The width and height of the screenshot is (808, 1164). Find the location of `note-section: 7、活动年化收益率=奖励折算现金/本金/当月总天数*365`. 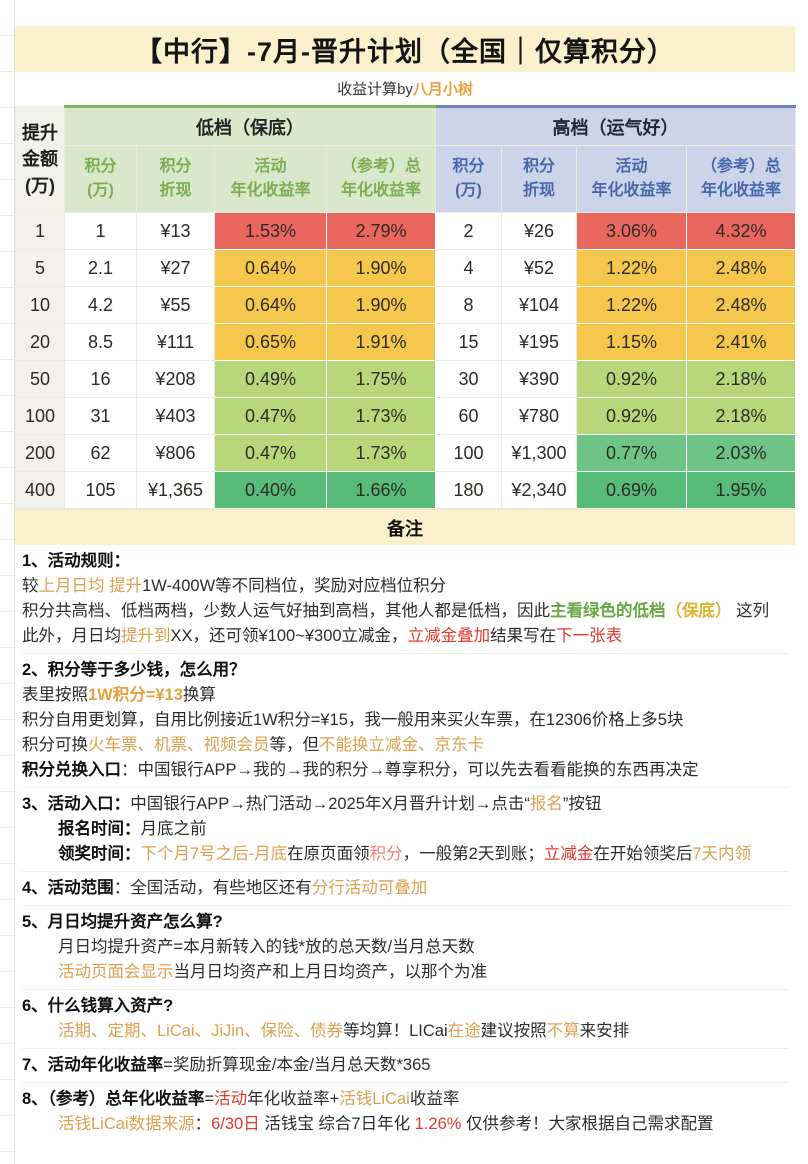

note-section: 7、活动年化收益率=奖励折算现金/本金/当月总天数*365 is located at coordinates (405, 1065).